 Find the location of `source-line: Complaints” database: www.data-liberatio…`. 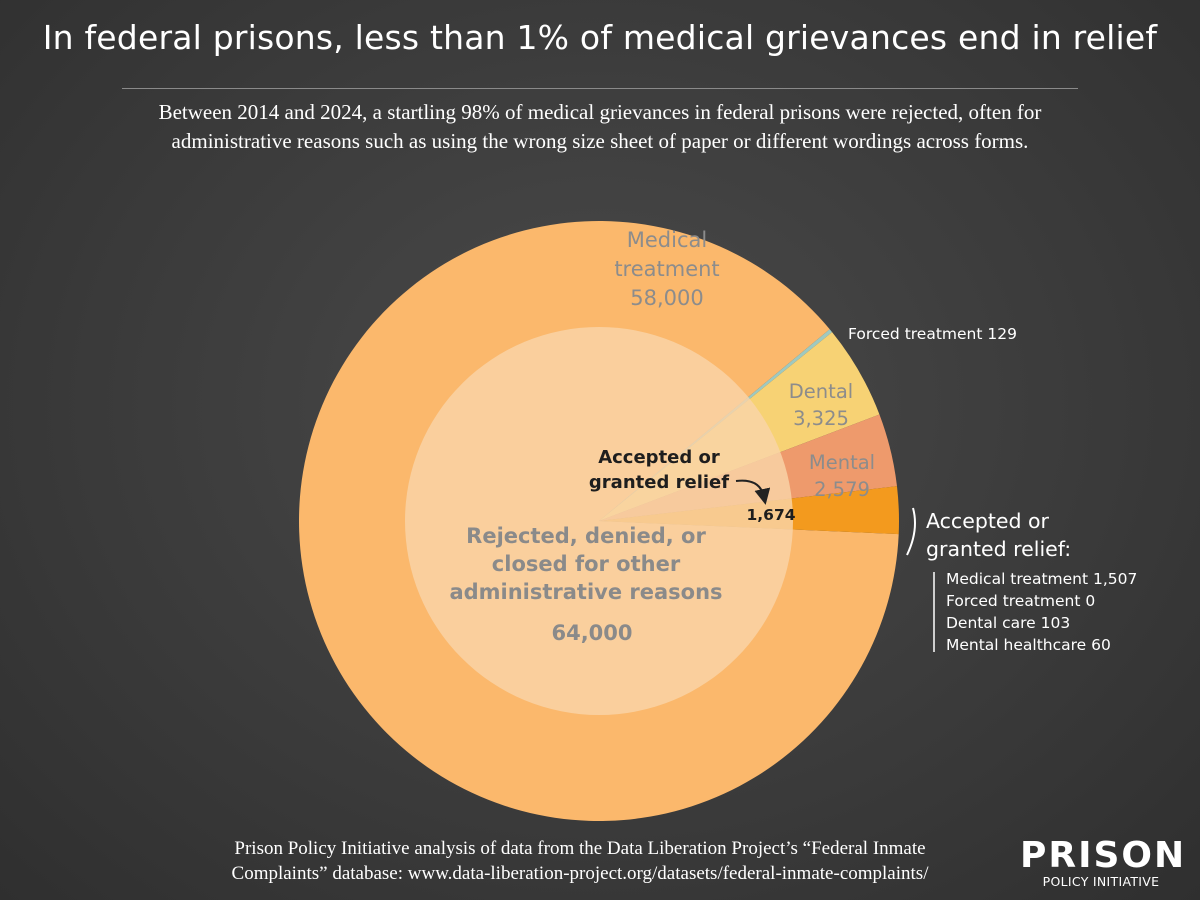

source-line: Complaints” database: www.data-liberatio… is located at coordinates (580, 873).